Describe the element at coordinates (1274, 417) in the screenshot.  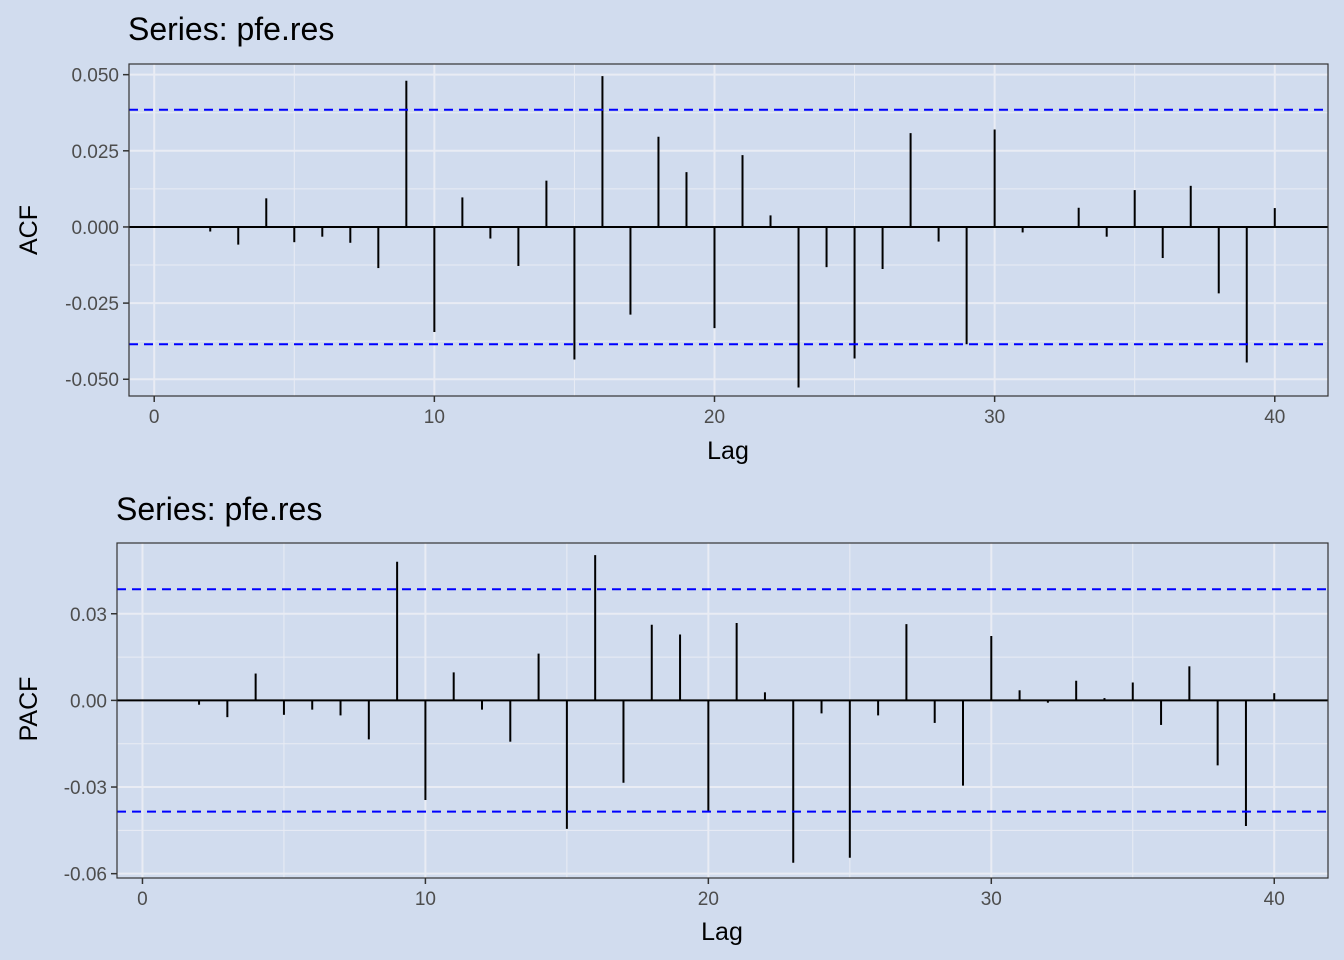
I see `acf-x-tick-label: 40` at that location.